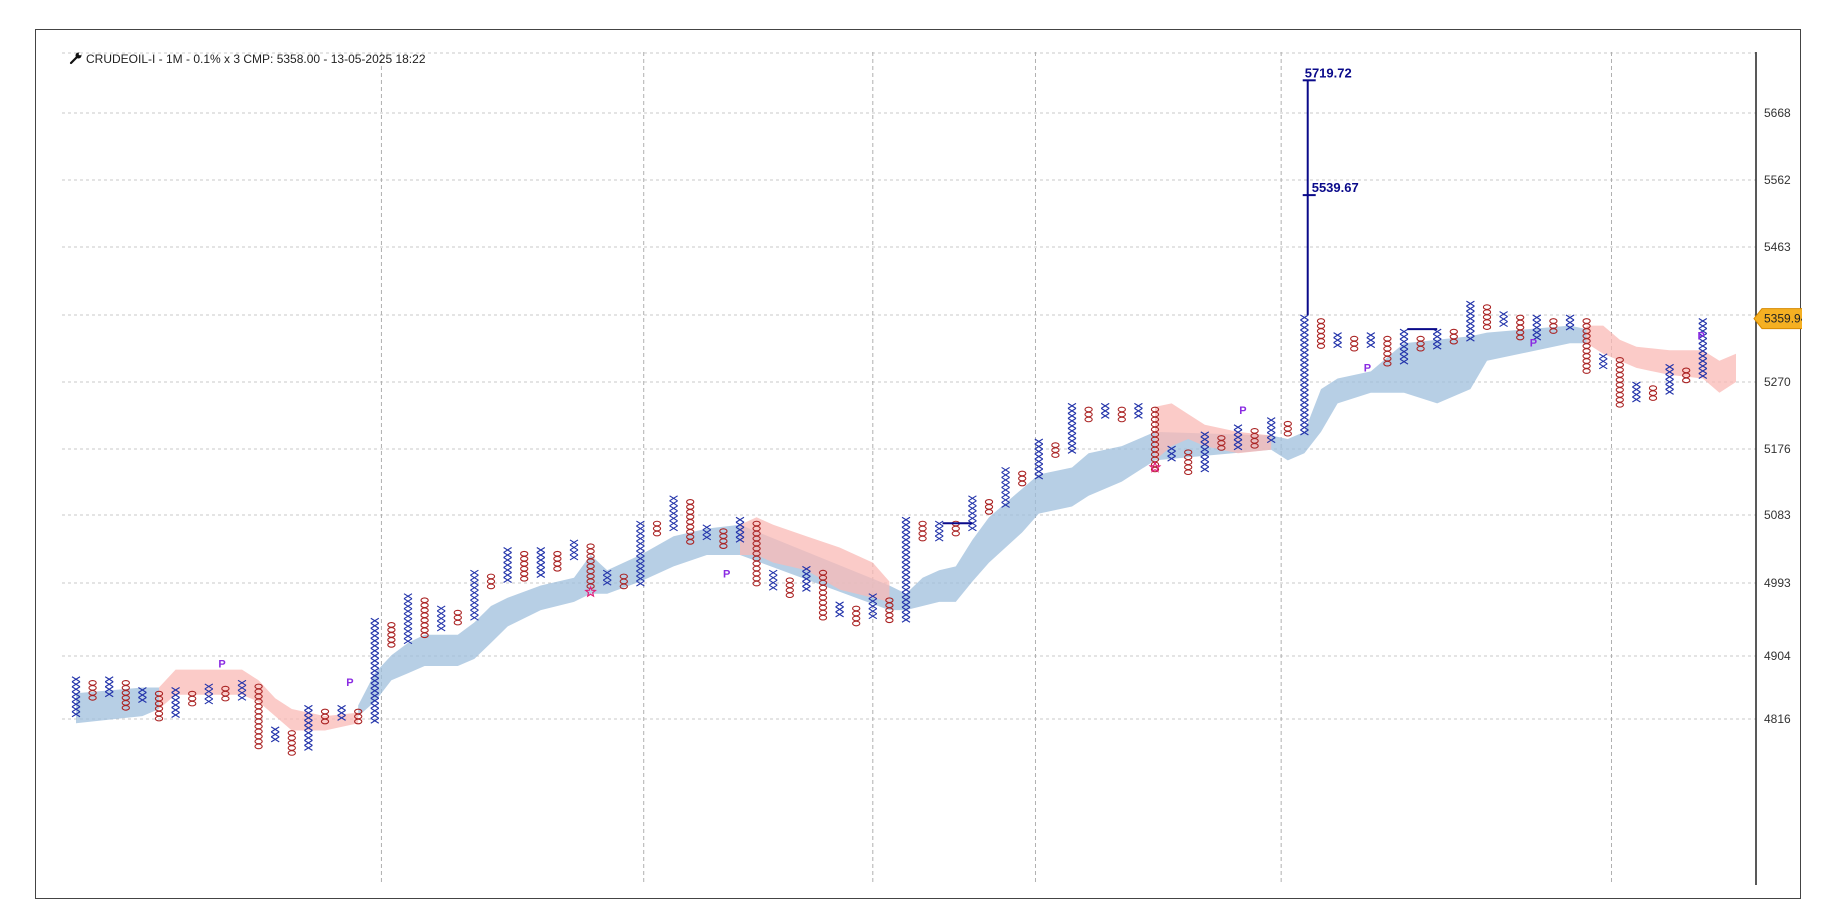  Describe the element at coordinates (1777, 515) in the screenshot. I see `y-tick-label: 5083` at that location.